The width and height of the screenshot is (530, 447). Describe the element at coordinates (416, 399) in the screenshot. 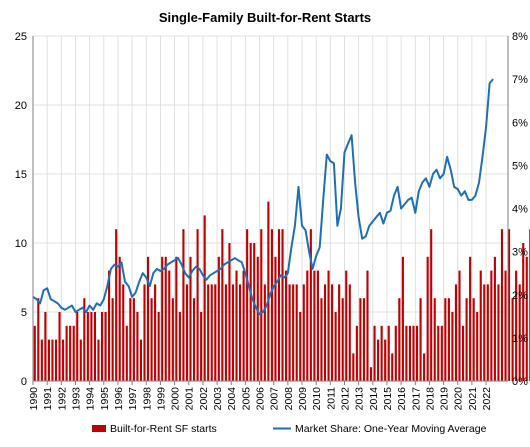

I see `x-tick-label: 2017` at that location.